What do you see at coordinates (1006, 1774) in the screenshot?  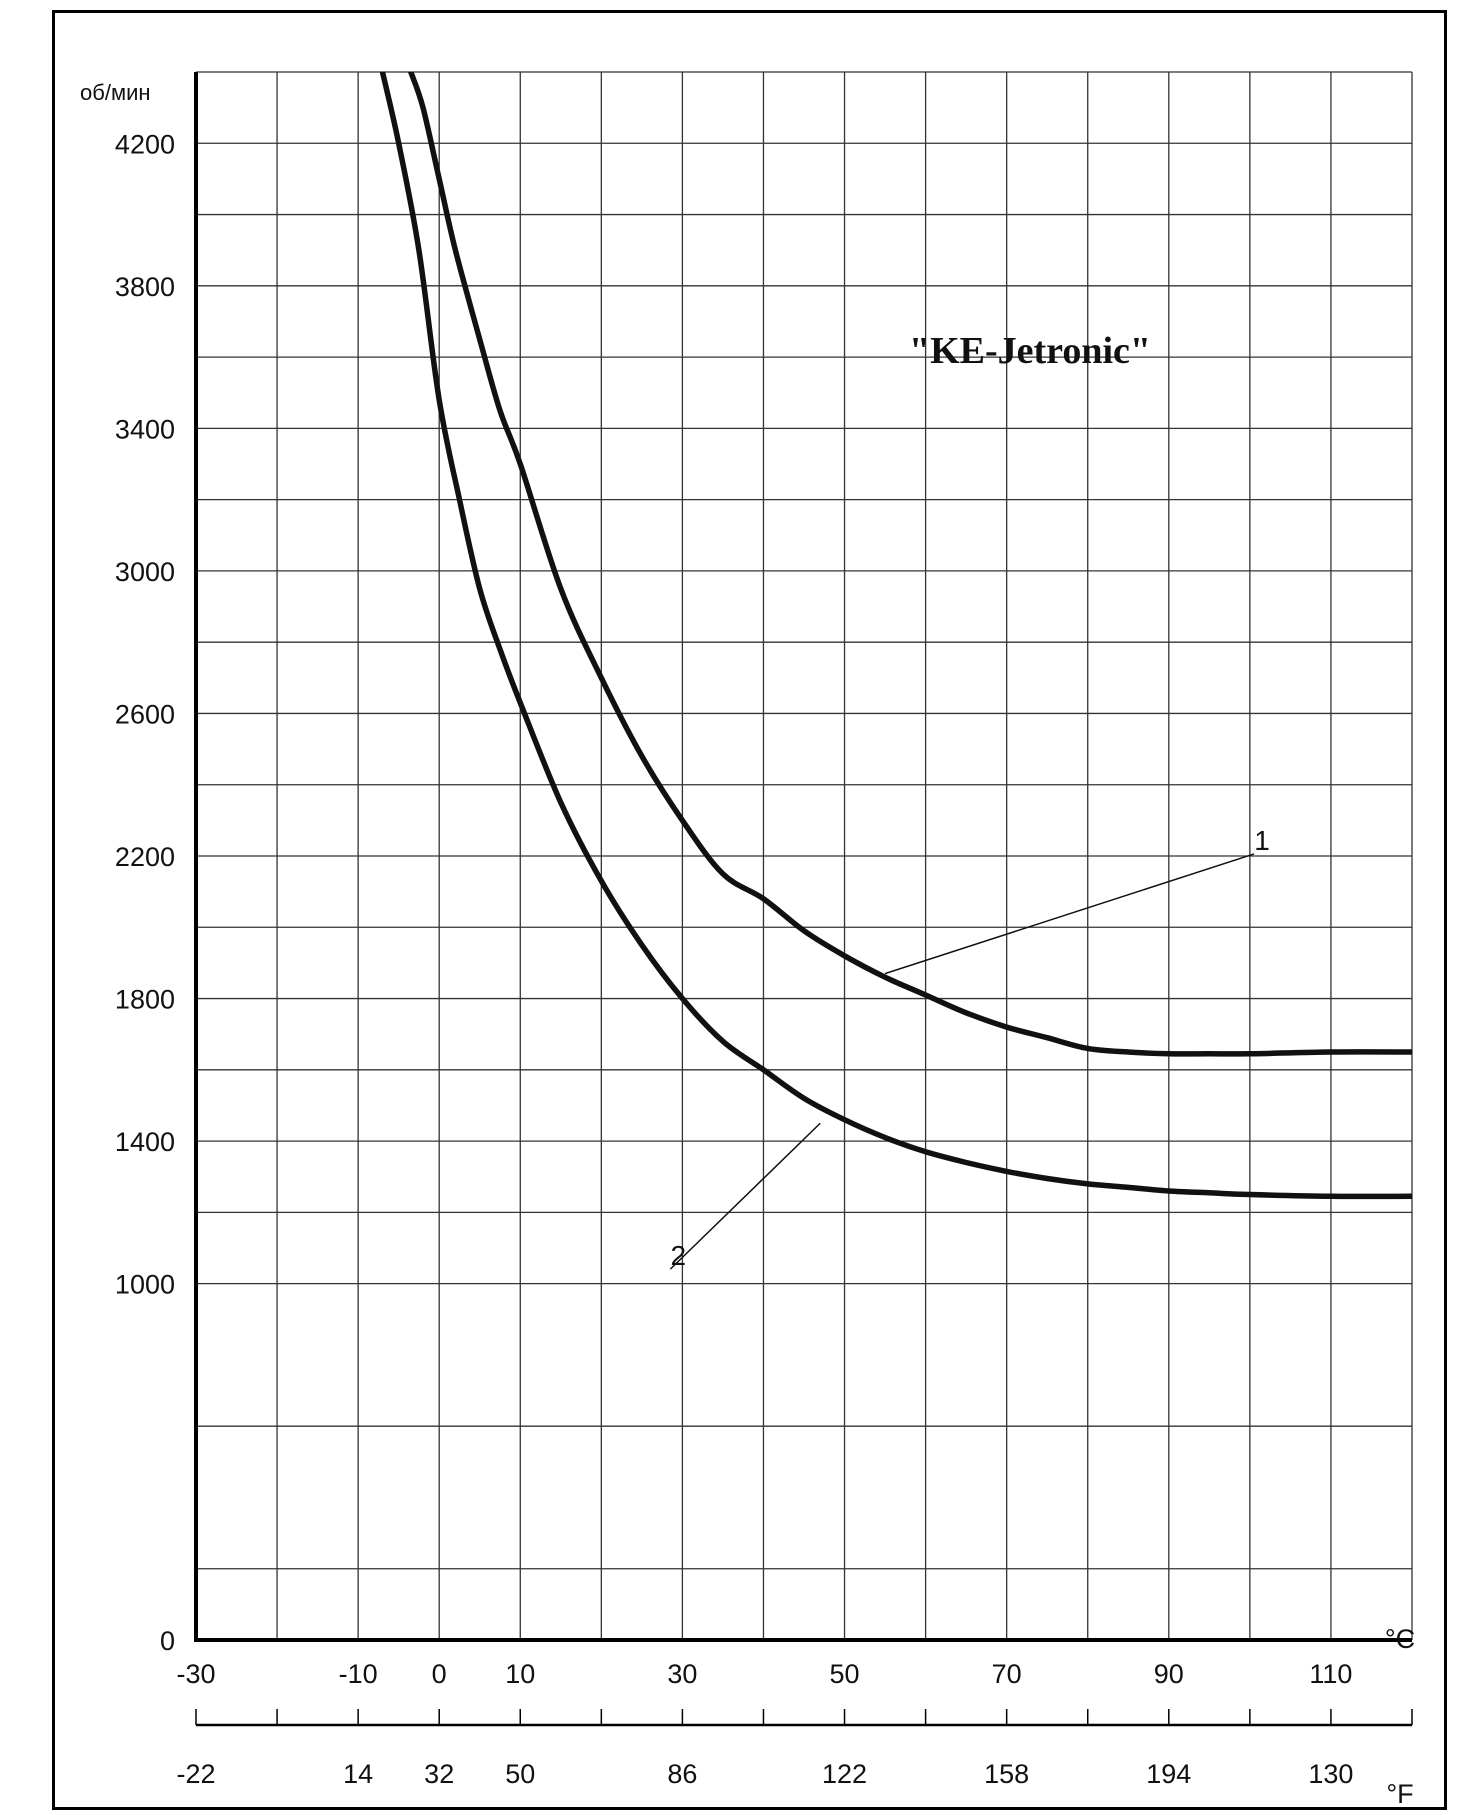 I see `x-tick-label-fahrenheit: 158` at bounding box center [1006, 1774].